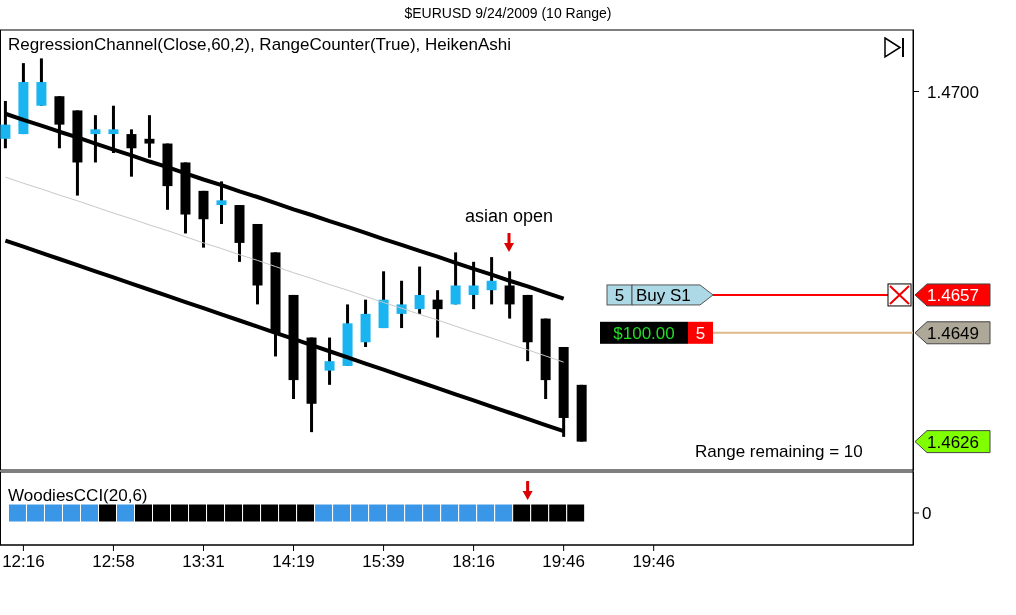 The height and width of the screenshot is (615, 1016). I want to click on x-tick-label: 12:58, so click(113, 561).